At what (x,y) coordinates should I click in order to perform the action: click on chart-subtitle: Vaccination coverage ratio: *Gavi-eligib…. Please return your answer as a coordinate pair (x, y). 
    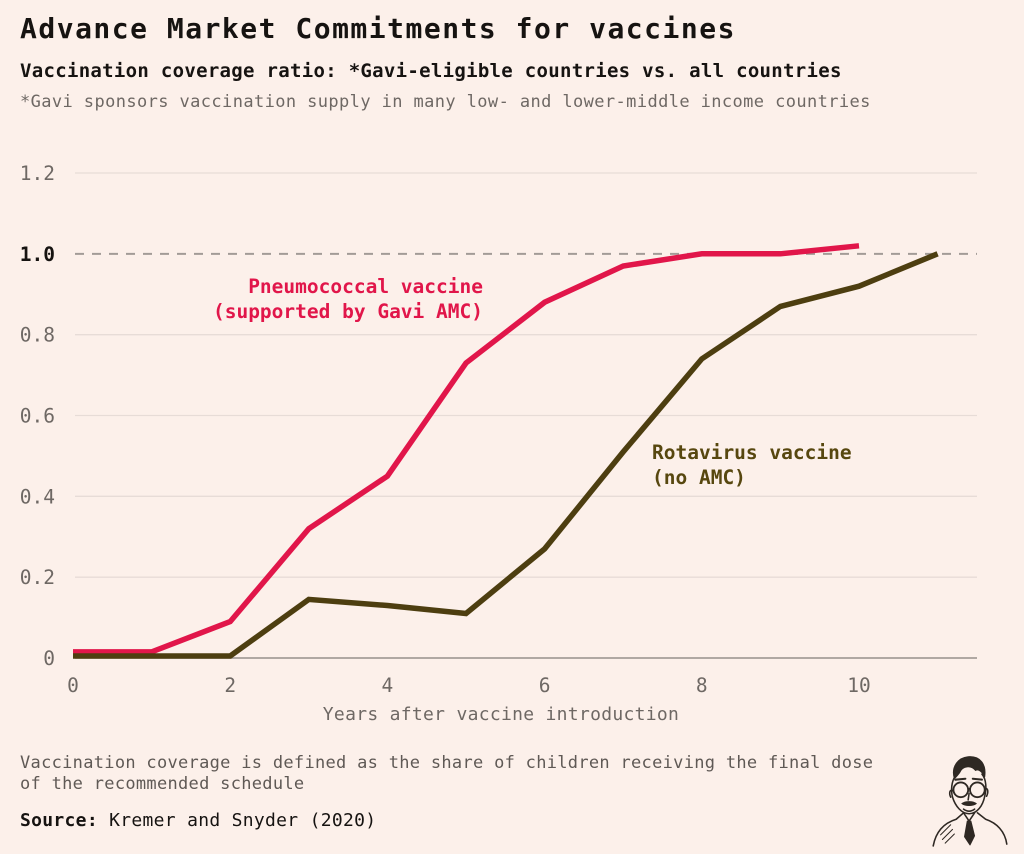
    Looking at the image, I should click on (431, 71).